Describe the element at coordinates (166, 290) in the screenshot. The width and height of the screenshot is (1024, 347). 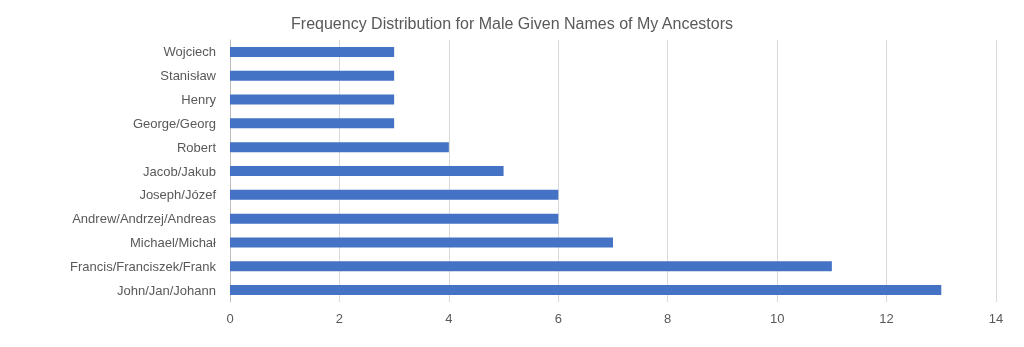
I see `y-tick-label: John/Jan/Johann` at that location.